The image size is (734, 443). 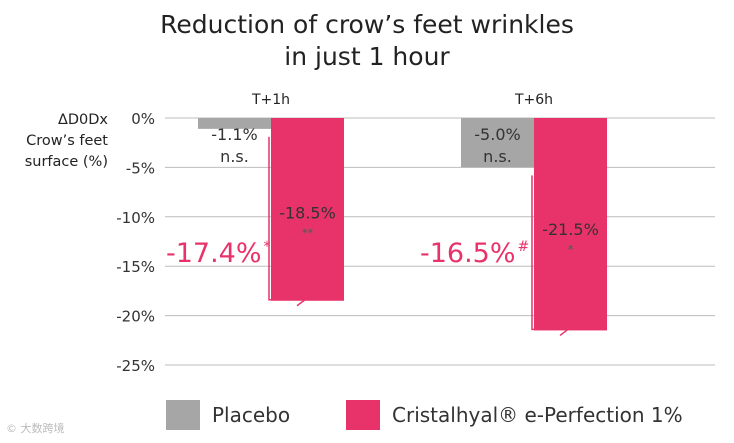 What do you see at coordinates (270, 100) in the screenshot?
I see `category-label: T+1h` at bounding box center [270, 100].